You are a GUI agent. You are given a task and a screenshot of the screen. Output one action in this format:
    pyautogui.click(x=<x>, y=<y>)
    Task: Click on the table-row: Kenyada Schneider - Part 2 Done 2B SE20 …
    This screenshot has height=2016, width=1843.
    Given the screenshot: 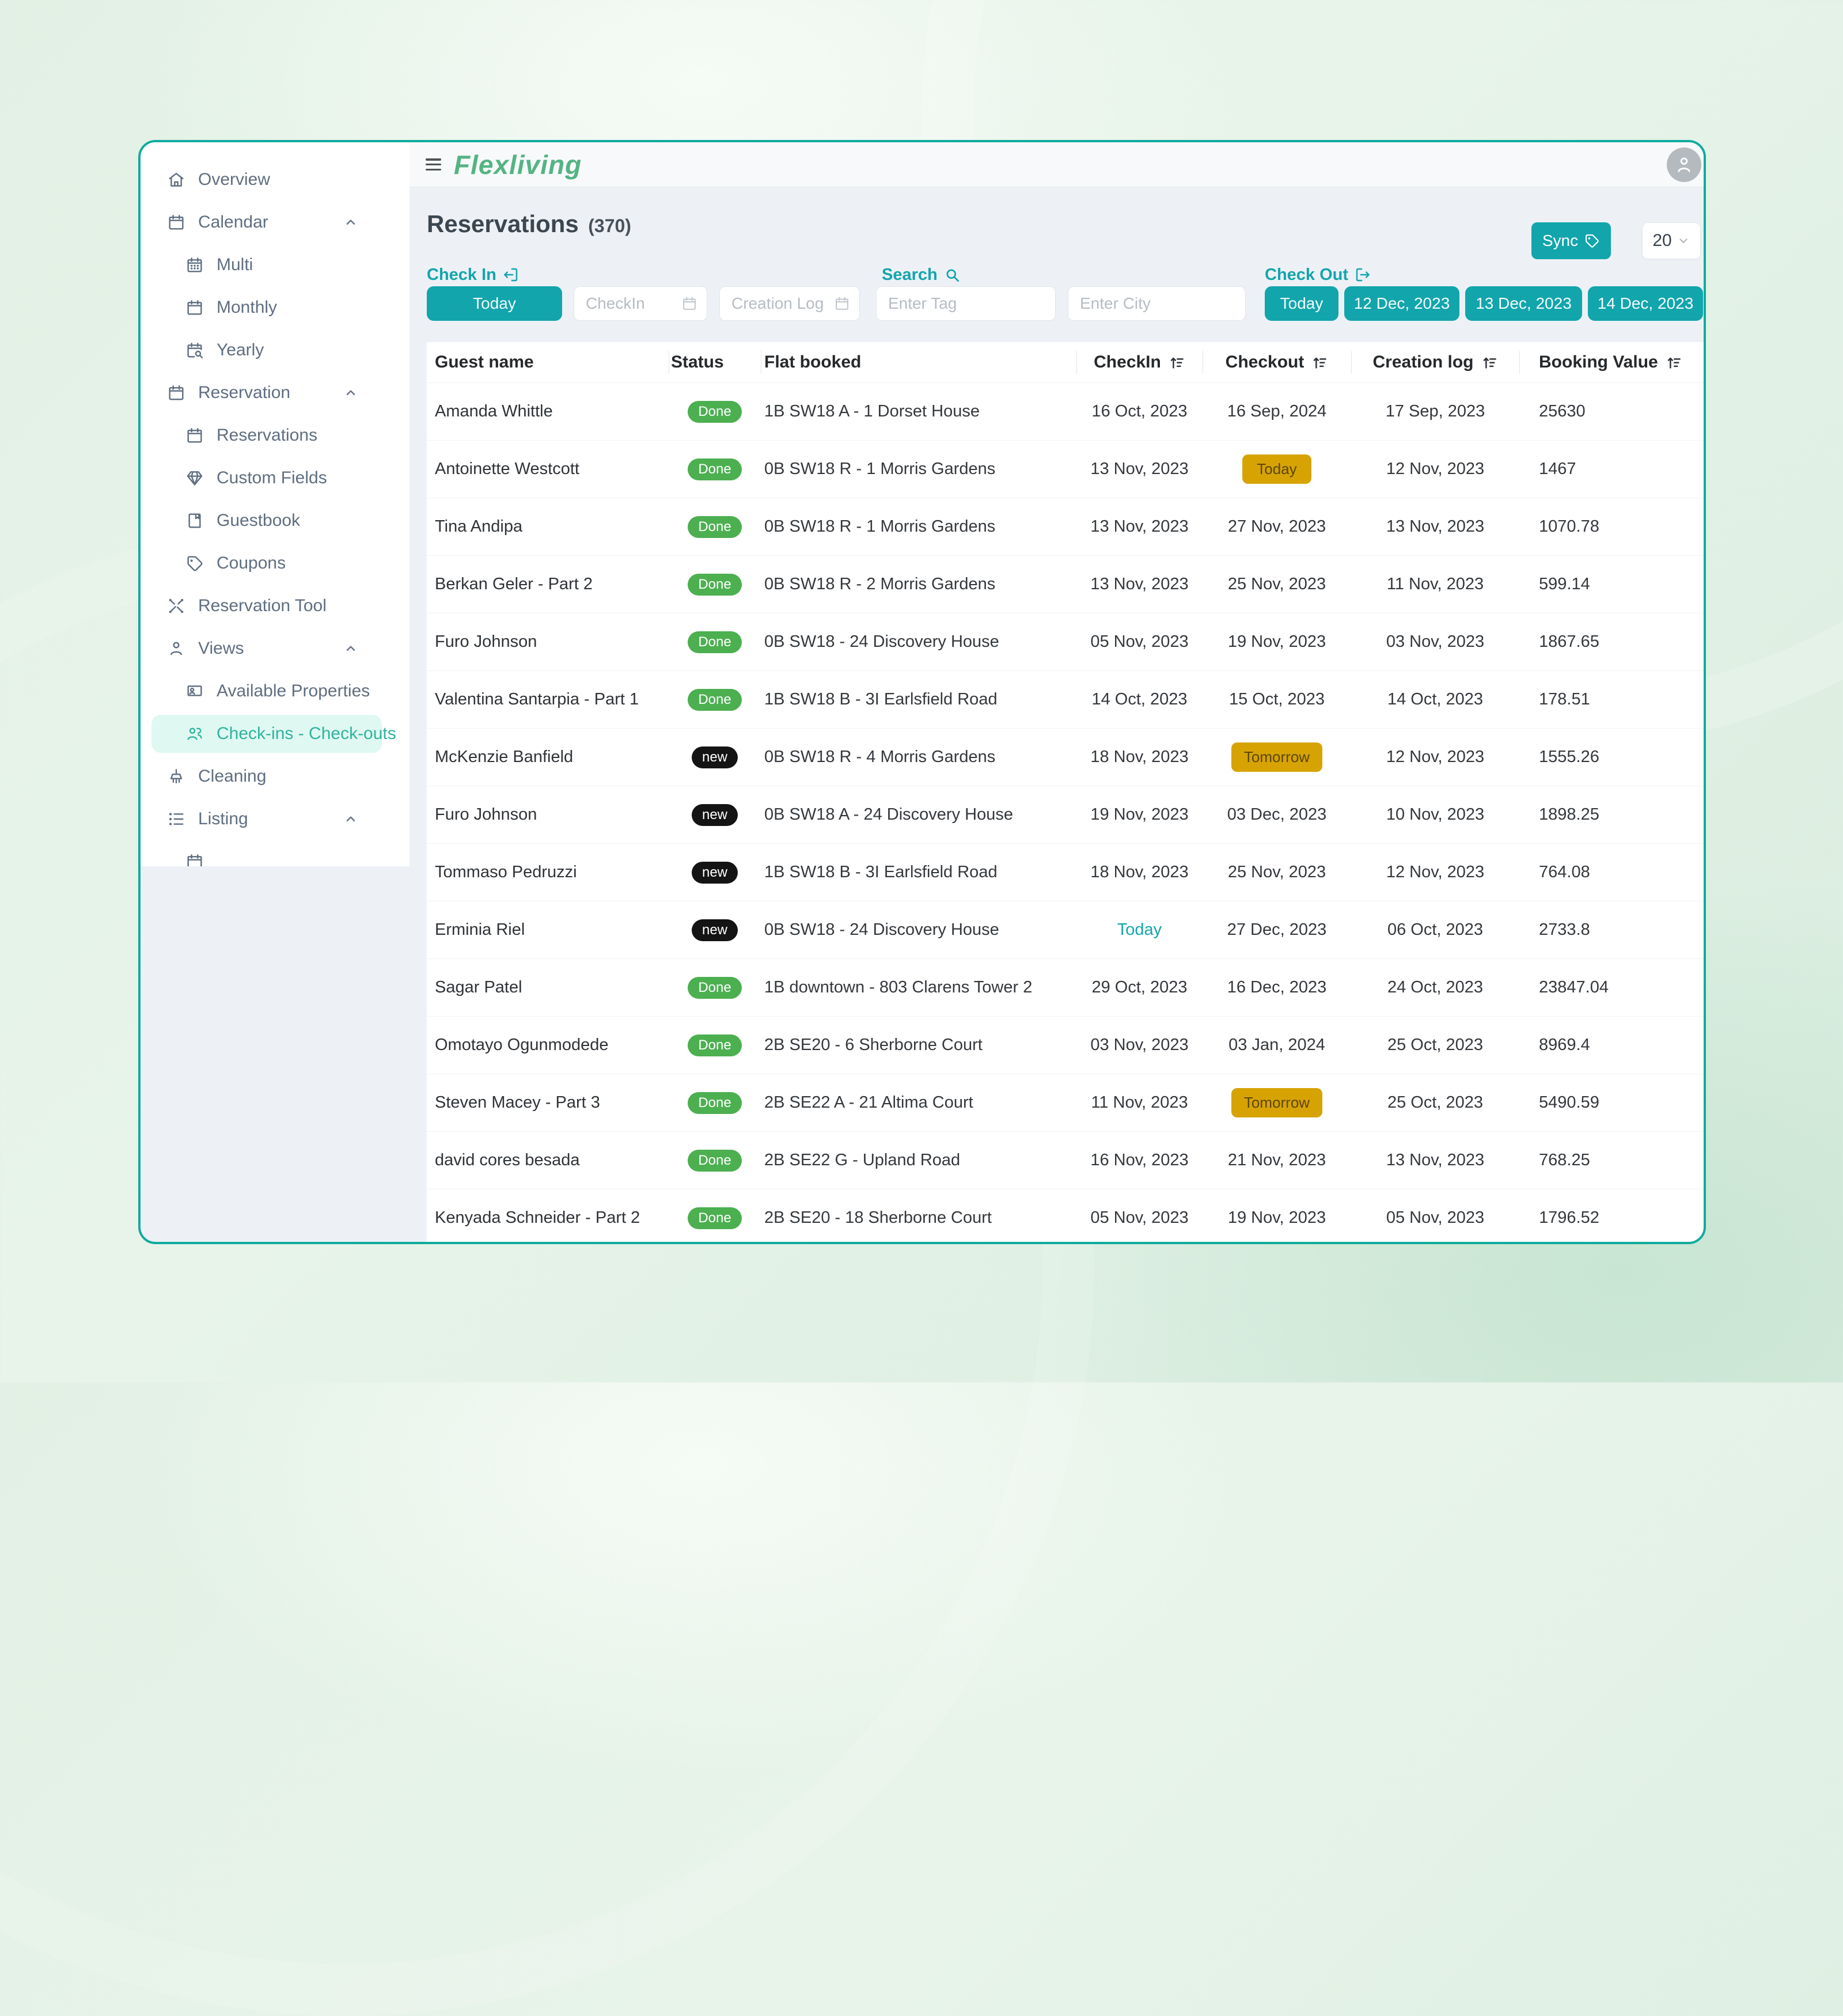 What is the action you would take?
    pyautogui.click(x=1065, y=1215)
    